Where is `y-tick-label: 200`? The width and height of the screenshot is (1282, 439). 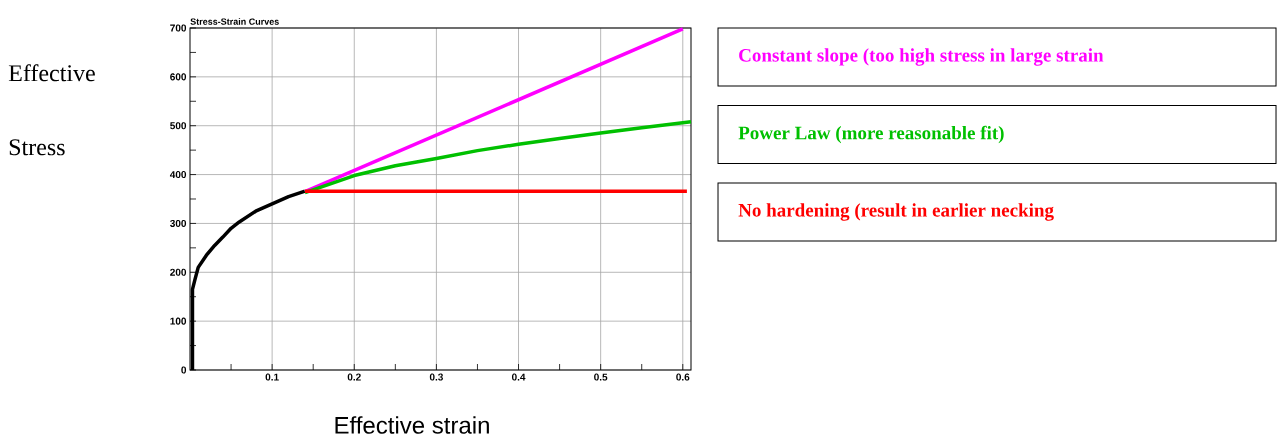 y-tick-label: 200 is located at coordinates (178, 272).